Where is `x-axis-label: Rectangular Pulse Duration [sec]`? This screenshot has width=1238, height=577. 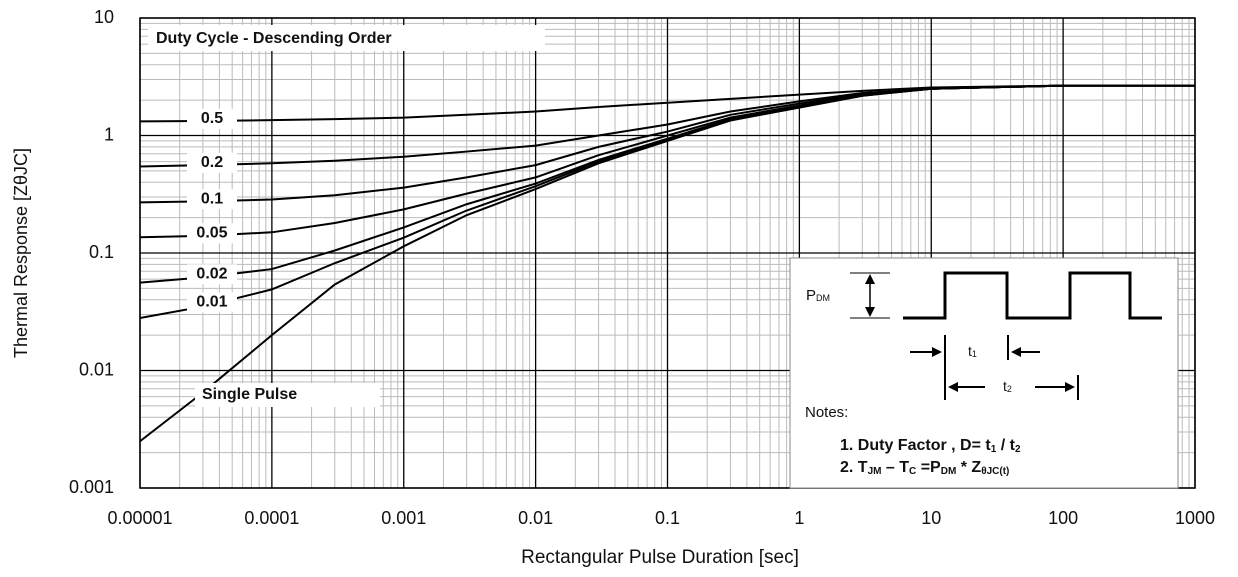 x-axis-label: Rectangular Pulse Duration [sec] is located at coordinates (660, 557).